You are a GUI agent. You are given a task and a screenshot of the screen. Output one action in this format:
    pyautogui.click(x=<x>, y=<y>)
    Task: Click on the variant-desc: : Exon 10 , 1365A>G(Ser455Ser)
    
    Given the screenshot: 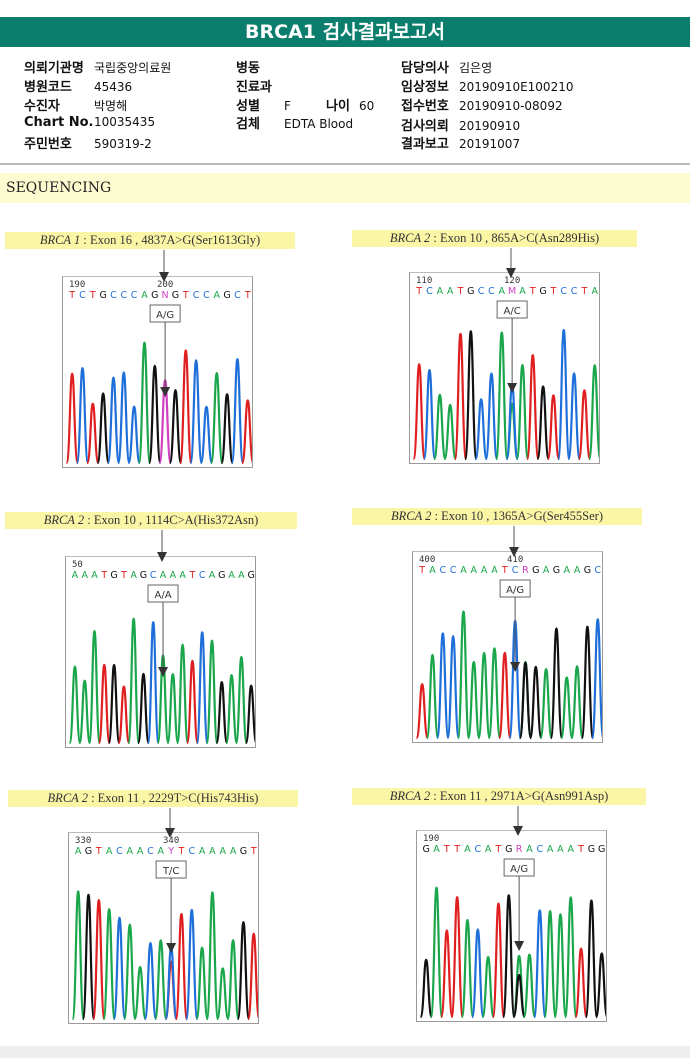 What is the action you would take?
    pyautogui.click(x=517, y=516)
    